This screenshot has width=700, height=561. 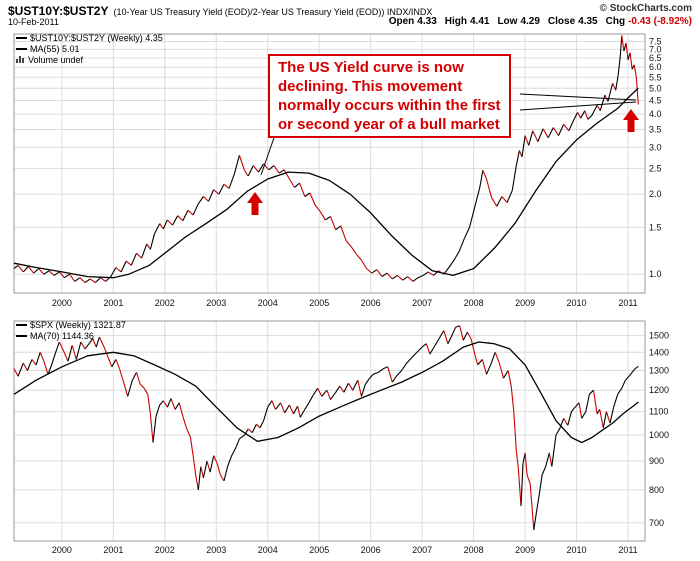 What do you see at coordinates (655, 58) in the screenshot?
I see `svg-text: 6.5` at bounding box center [655, 58].